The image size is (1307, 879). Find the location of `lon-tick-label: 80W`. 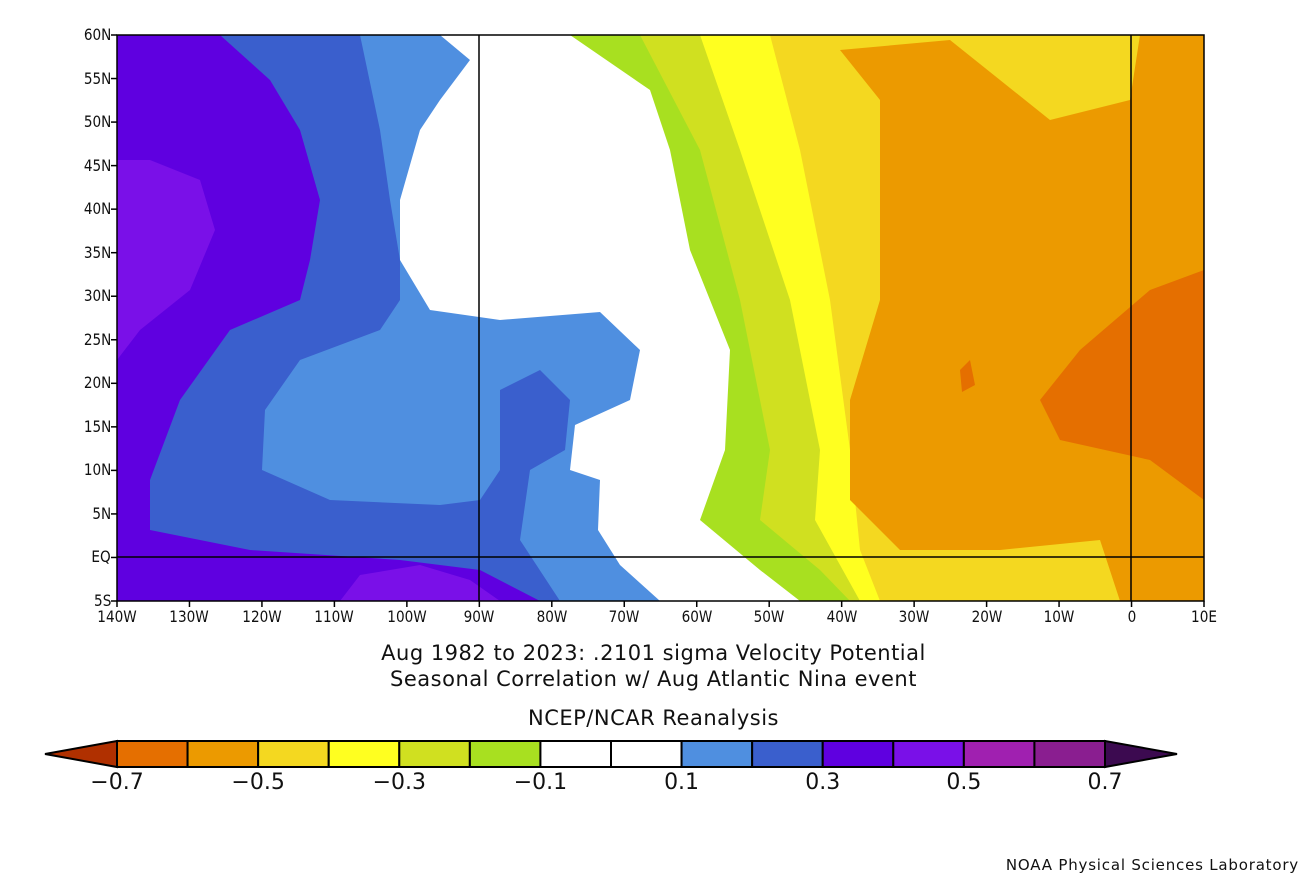

lon-tick-label: 80W is located at coordinates (552, 616).